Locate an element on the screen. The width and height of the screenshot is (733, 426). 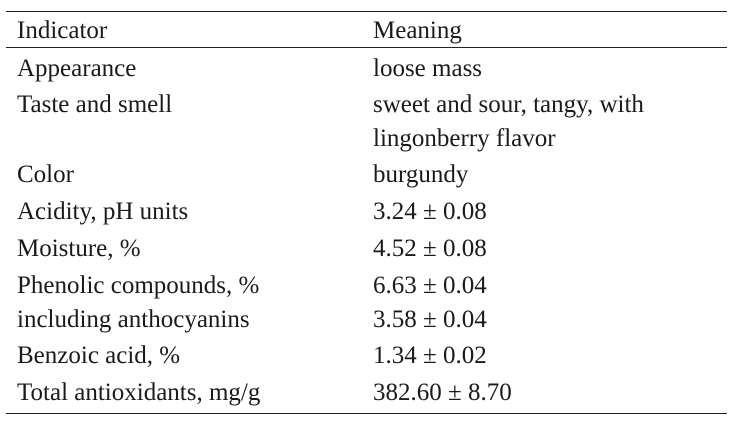
meaning-cell: sweet and sour, tangy, with is located at coordinates (508, 104).